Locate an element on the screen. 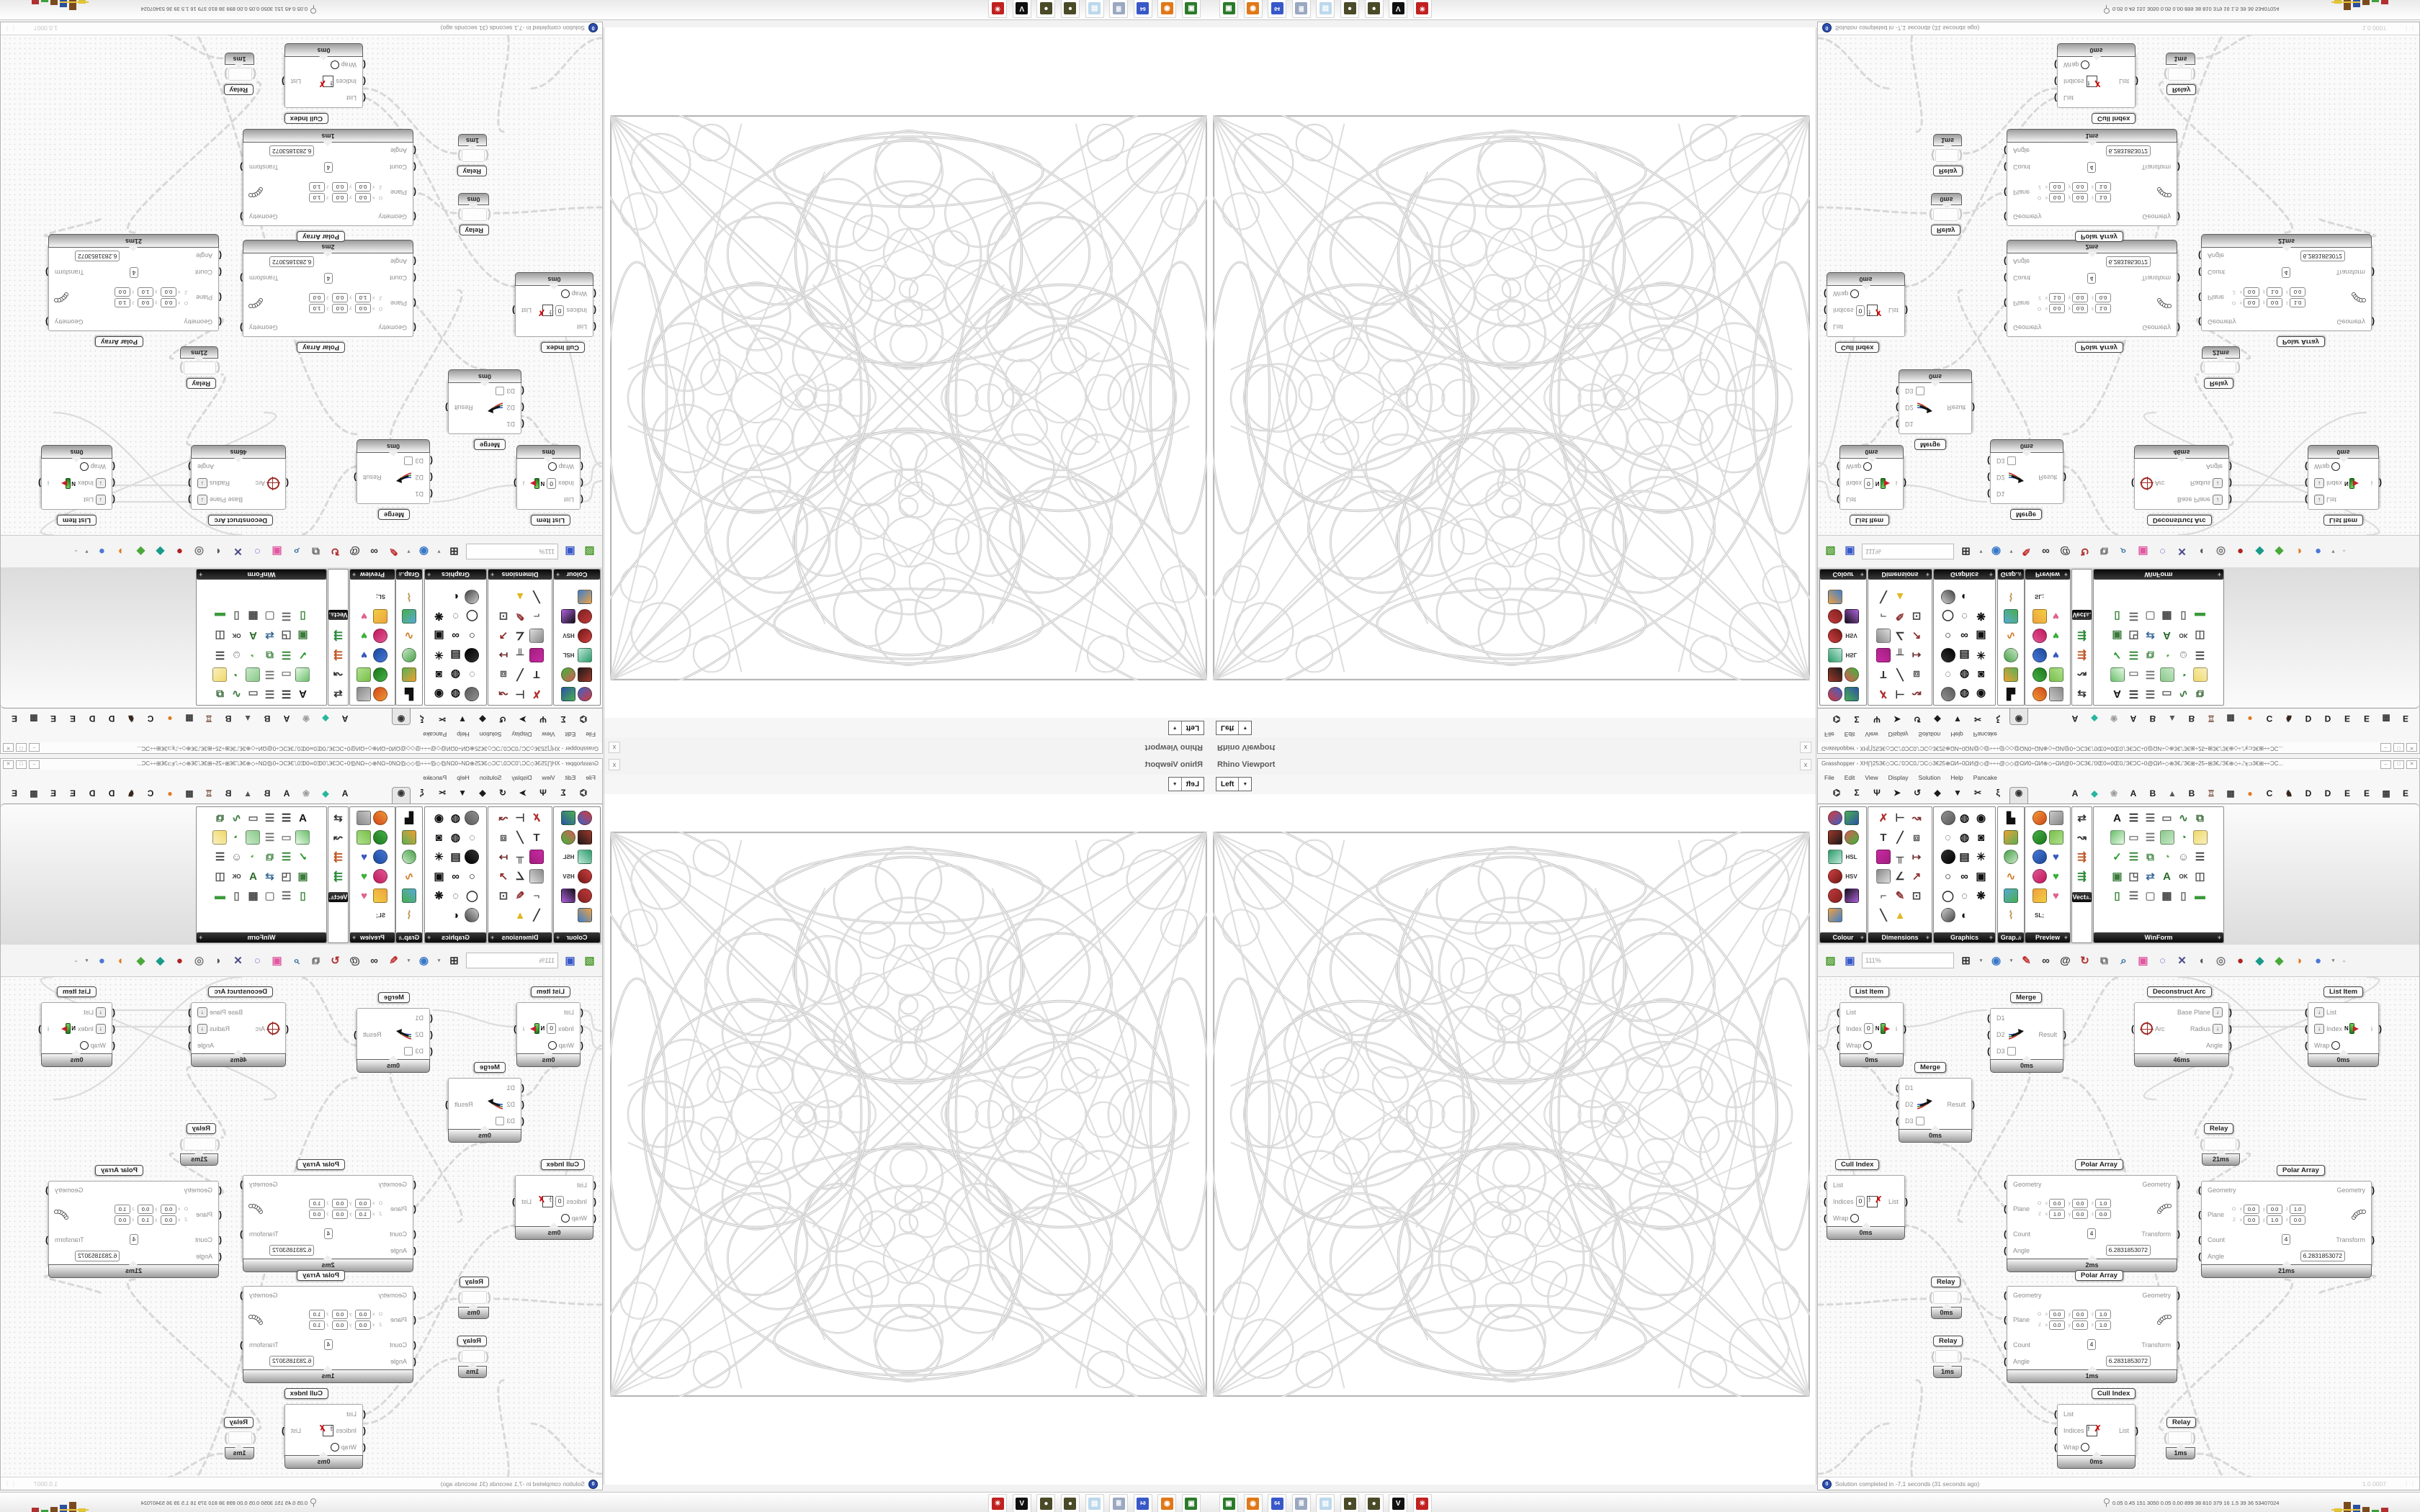 This screenshot has height=1512, width=2420. intersect-tab: ✂ is located at coordinates (1977, 719).